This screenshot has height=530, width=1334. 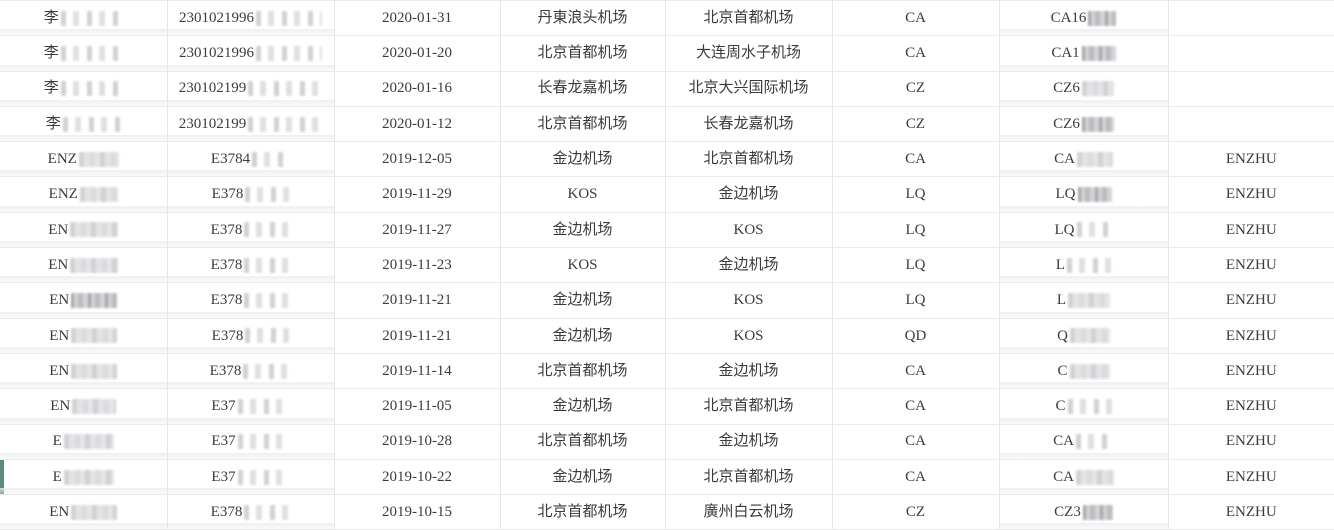 I want to click on cell-flight-number: CA16, so click(x=1084, y=18).